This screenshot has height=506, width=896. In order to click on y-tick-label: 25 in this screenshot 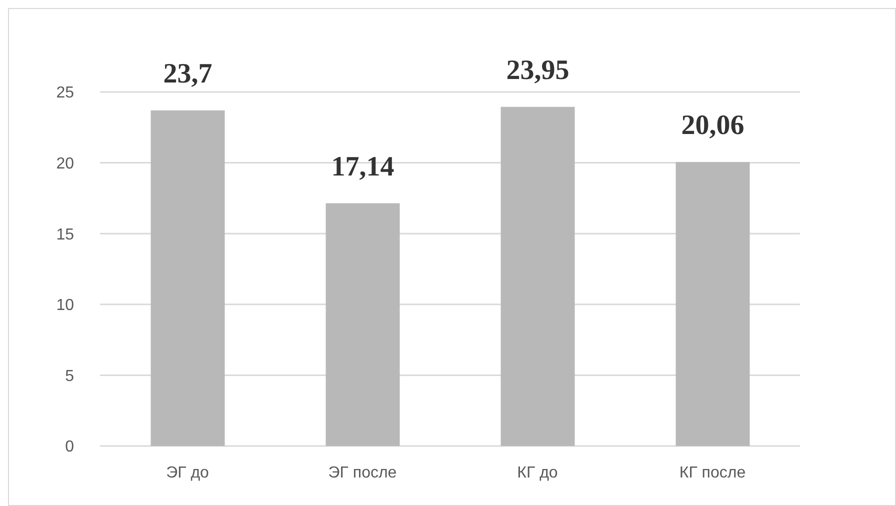, I will do `click(65, 93)`.